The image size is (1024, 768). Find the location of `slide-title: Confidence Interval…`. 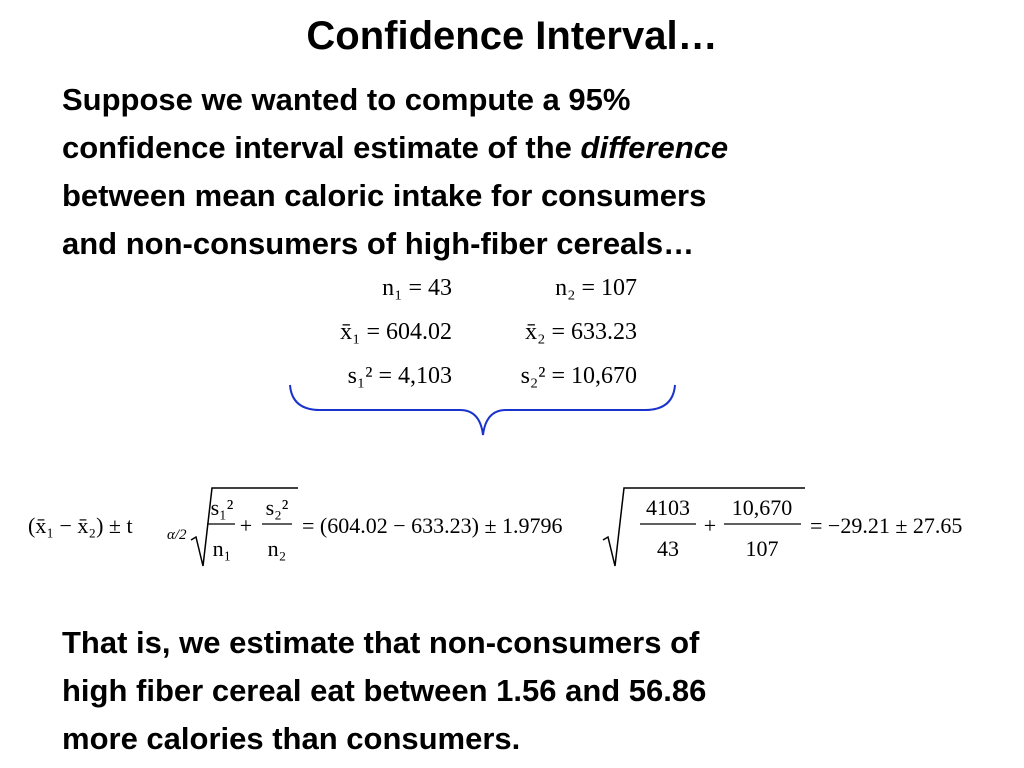

slide-title: Confidence Interval… is located at coordinates (512, 36).